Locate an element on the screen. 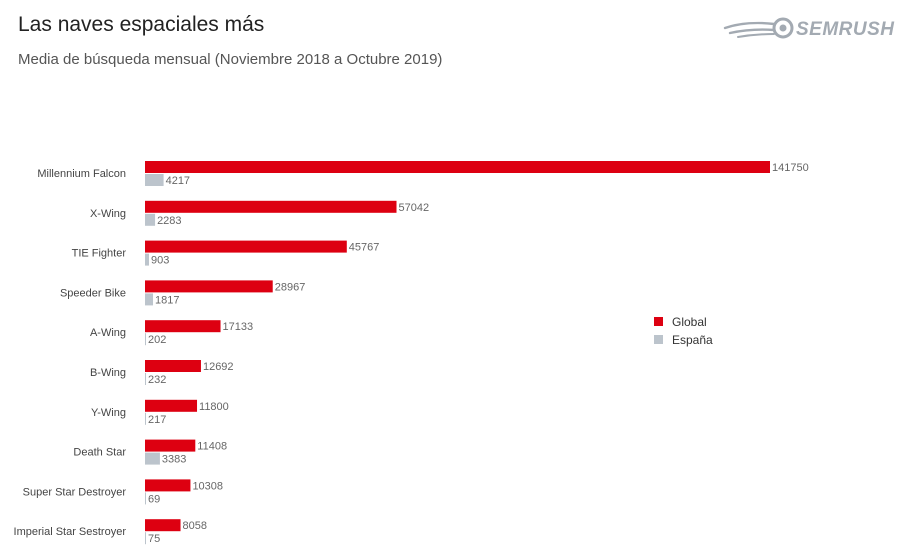  category-label: Y-Wing is located at coordinates (108, 413).